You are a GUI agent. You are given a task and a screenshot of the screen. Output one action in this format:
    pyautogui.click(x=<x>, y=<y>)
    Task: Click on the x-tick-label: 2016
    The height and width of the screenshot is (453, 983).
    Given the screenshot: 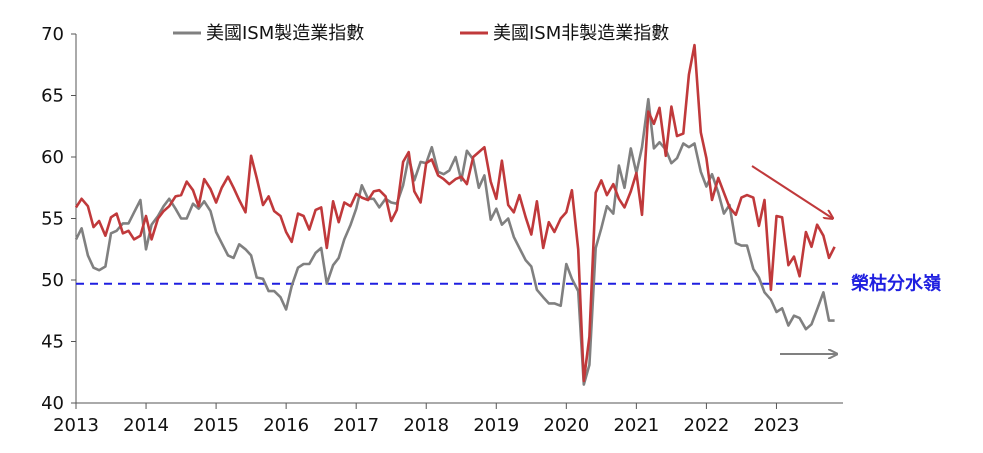 What is the action you would take?
    pyautogui.click(x=286, y=425)
    